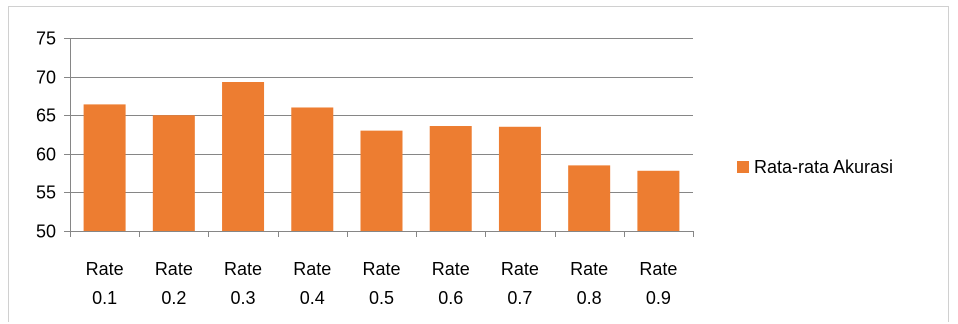  I want to click on y-tick-labels: 50 55 60 65 70 75, so click(46, 135).